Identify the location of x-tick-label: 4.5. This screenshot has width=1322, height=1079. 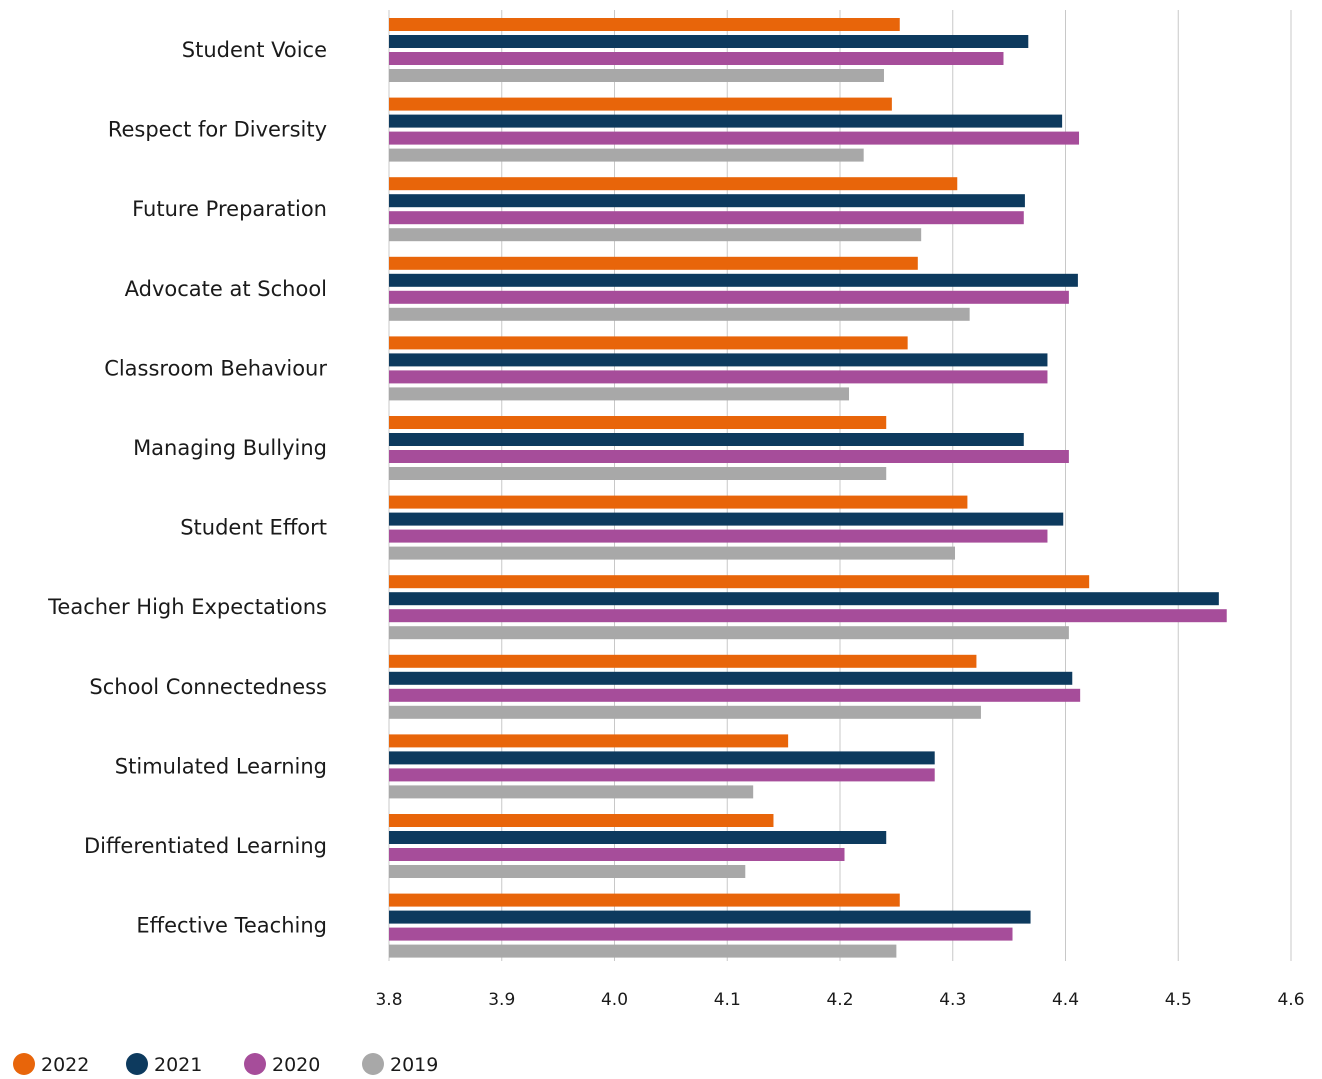
(1178, 1000).